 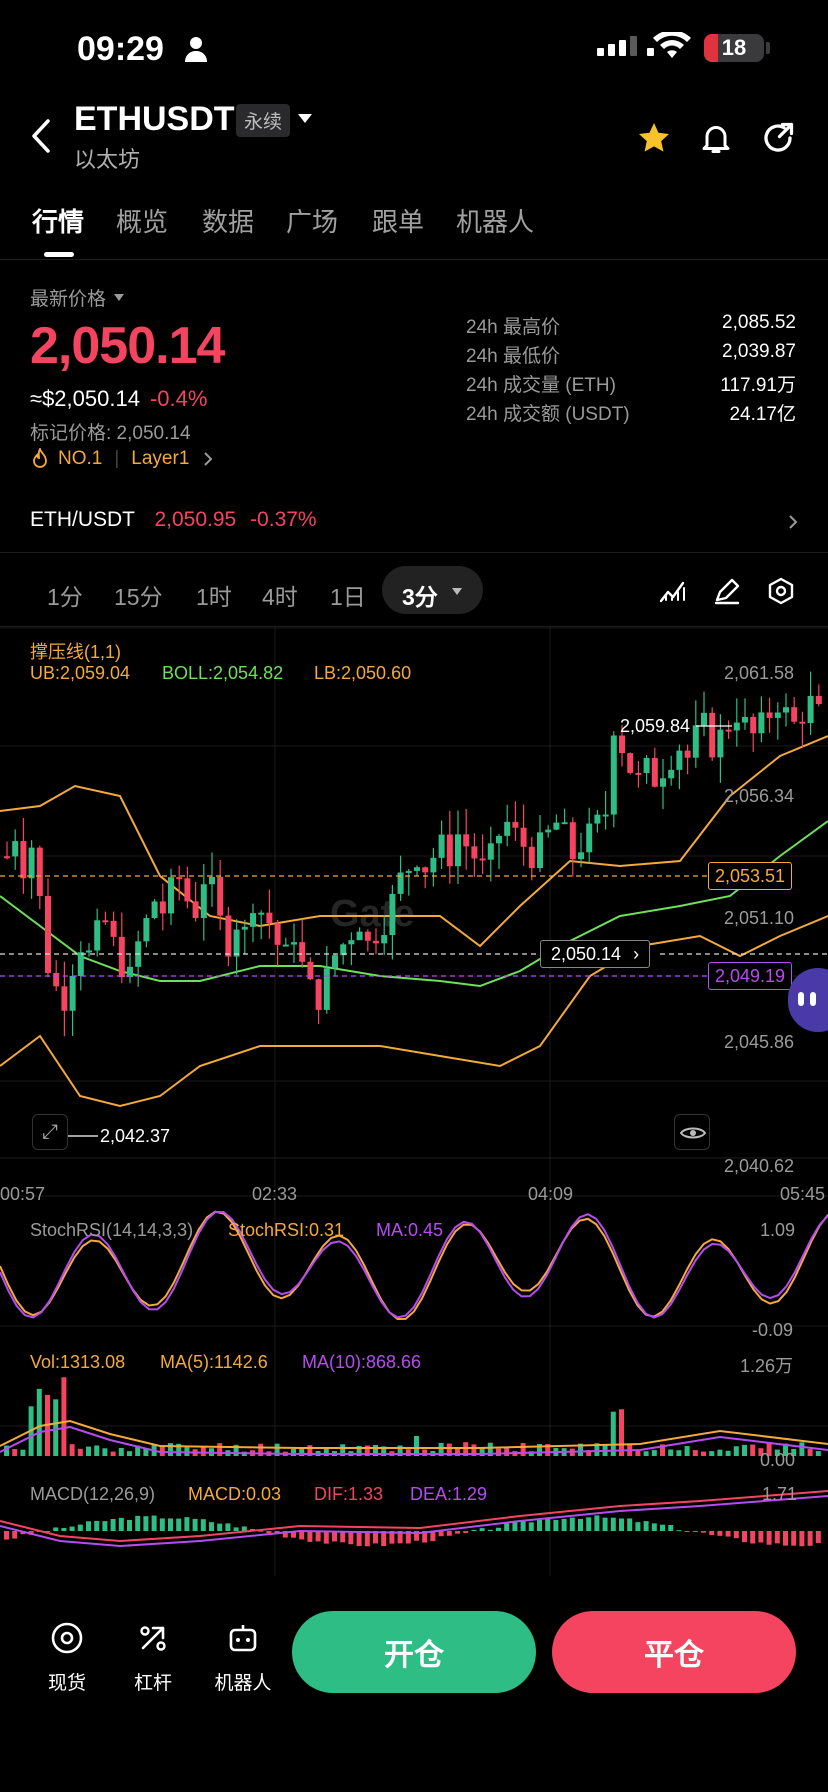 What do you see at coordinates (119, 297) in the screenshot?
I see `price-type-caret-icon` at bounding box center [119, 297].